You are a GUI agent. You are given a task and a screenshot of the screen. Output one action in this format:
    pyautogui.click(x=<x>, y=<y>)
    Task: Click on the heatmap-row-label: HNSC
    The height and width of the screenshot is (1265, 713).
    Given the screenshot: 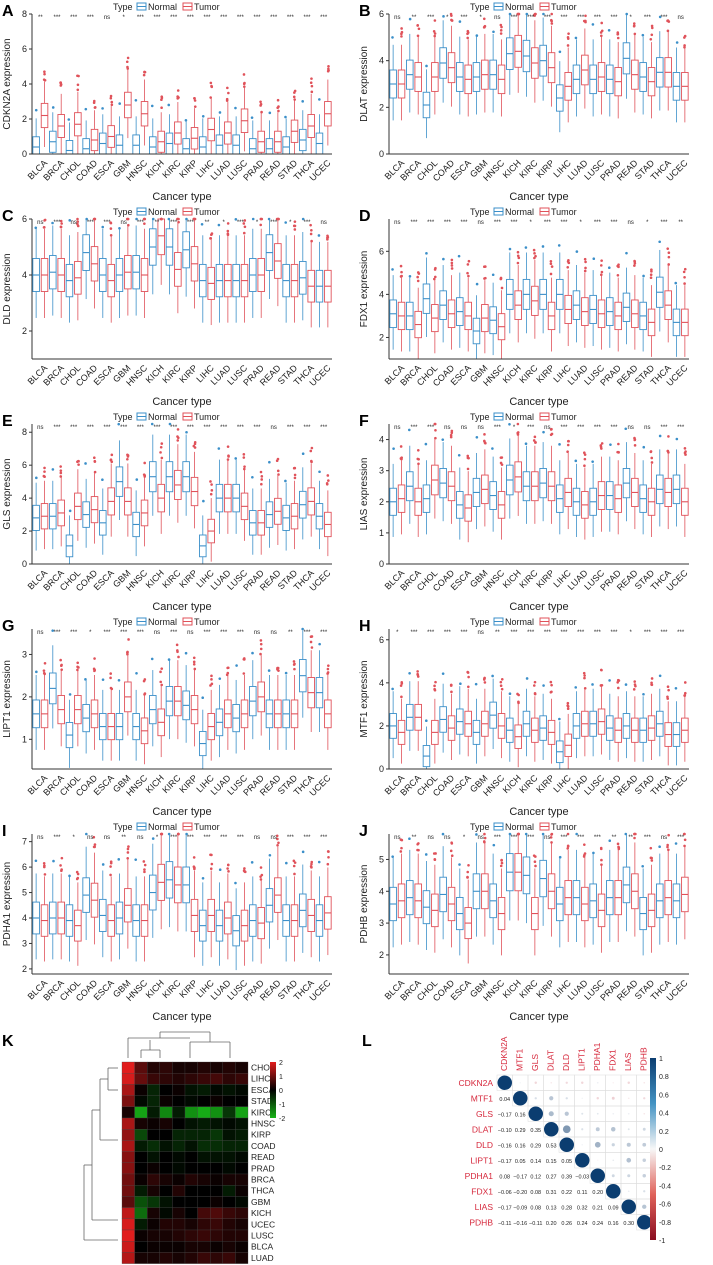 What is the action you would take?
    pyautogui.click(x=263, y=1124)
    